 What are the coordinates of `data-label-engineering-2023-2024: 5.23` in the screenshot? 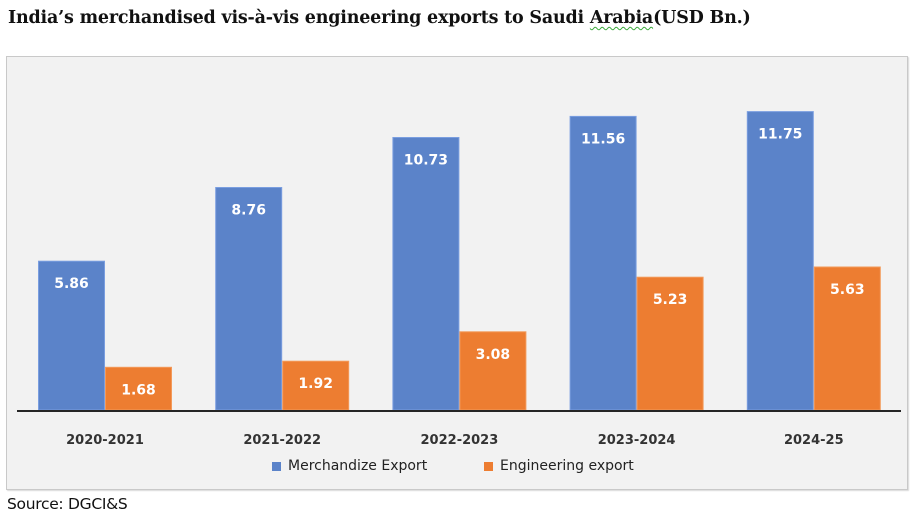 It's located at (670, 300).